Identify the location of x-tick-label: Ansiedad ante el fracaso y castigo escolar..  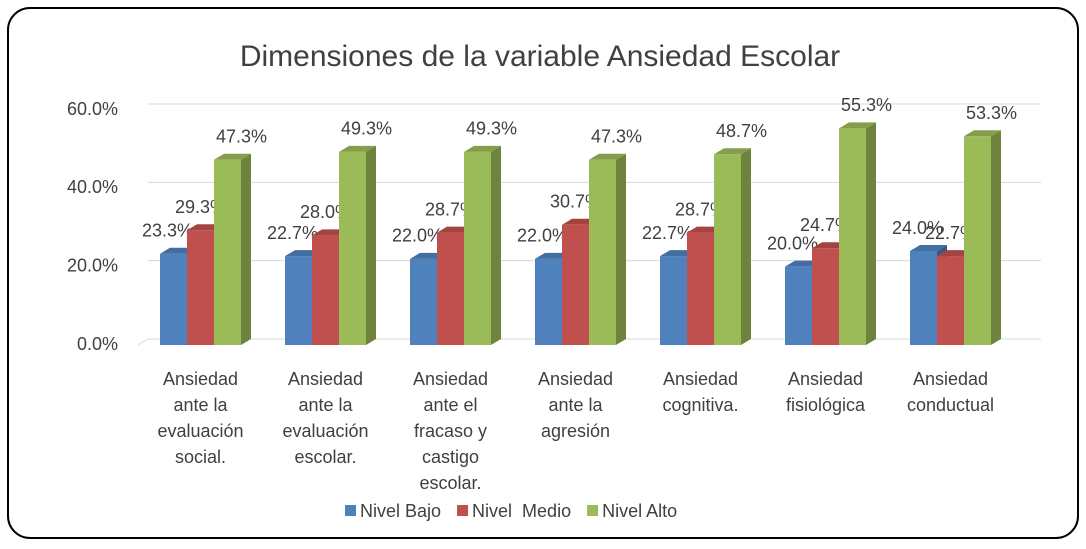
(450, 431).